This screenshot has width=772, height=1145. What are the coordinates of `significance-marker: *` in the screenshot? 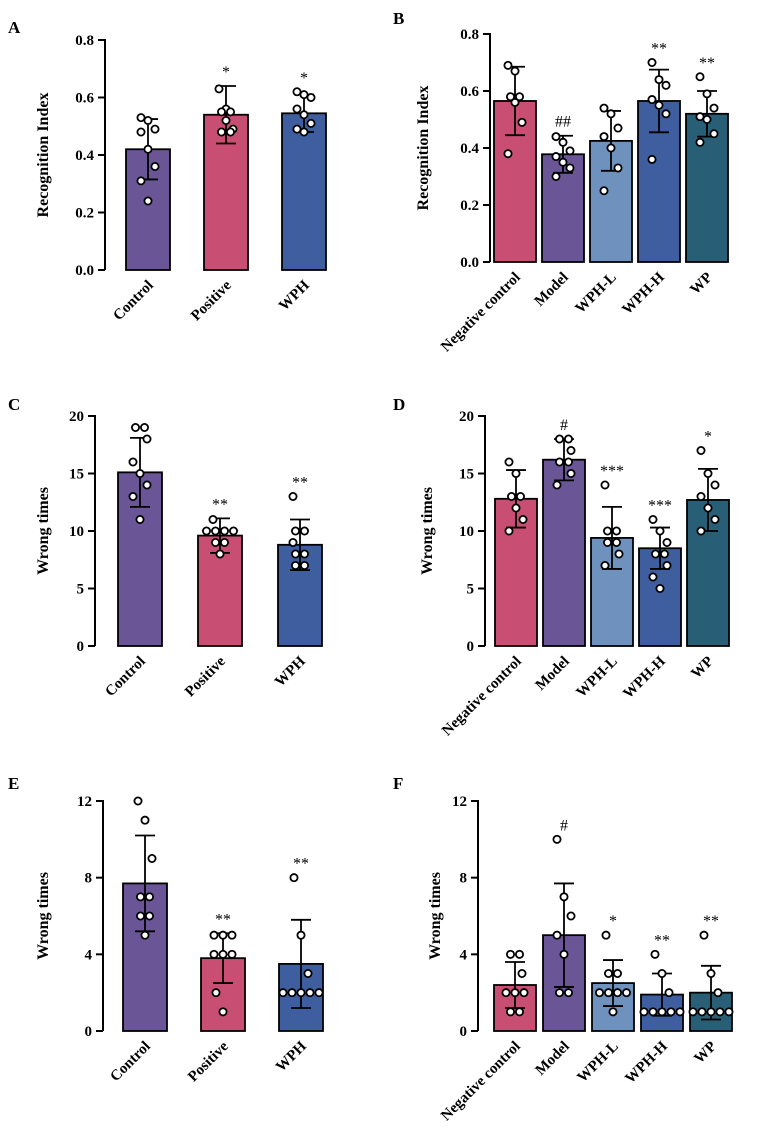 It's located at (613, 921).